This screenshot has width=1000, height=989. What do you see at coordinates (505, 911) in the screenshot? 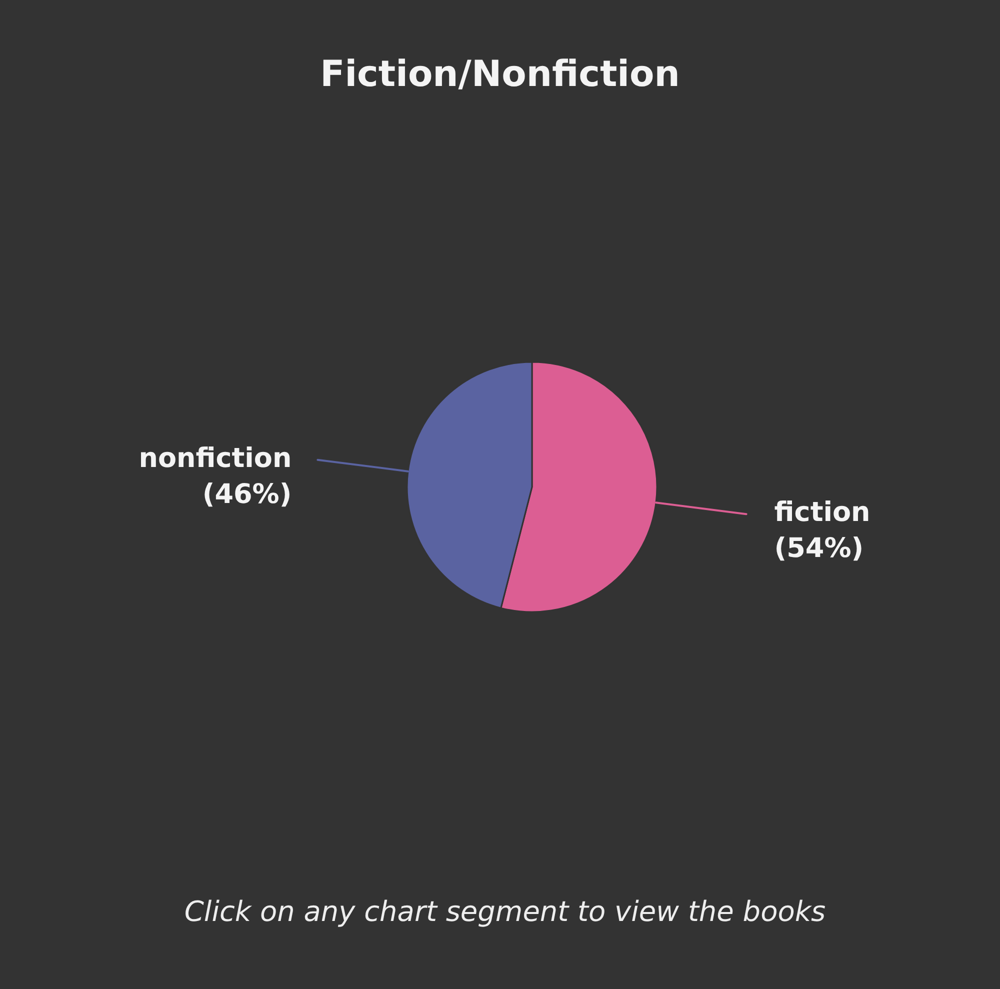
I see `text: Click on any chart segment to view the books` at bounding box center [505, 911].